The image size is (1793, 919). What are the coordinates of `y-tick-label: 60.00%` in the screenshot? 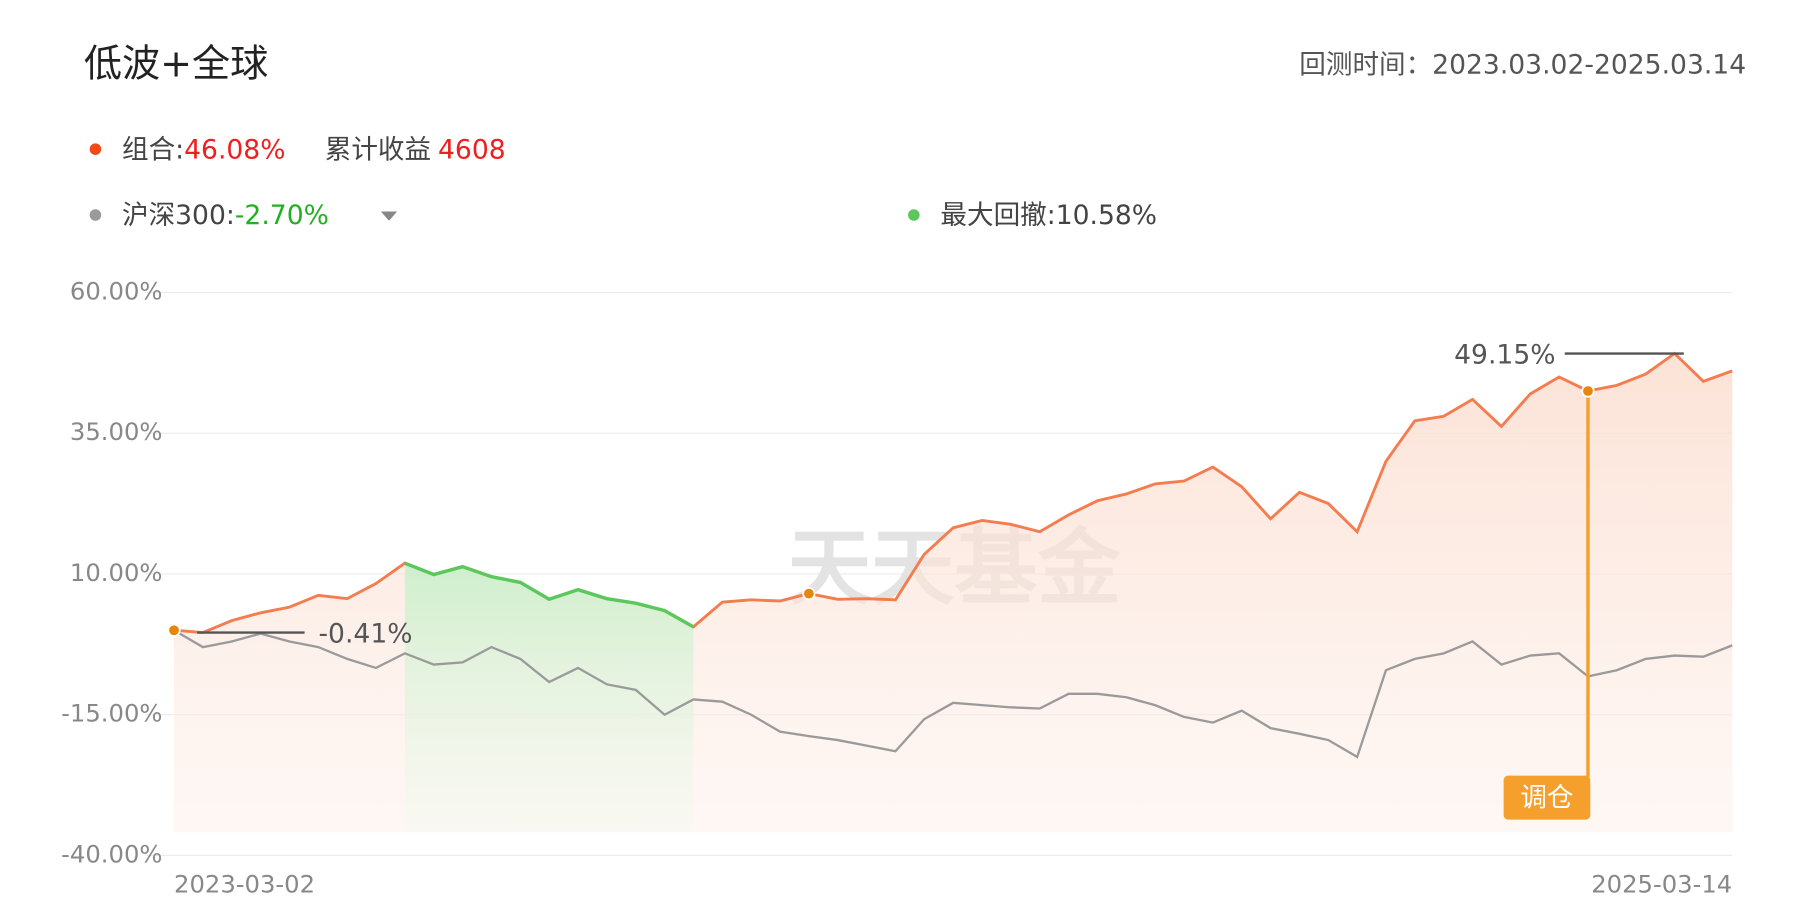 It's located at (116, 290).